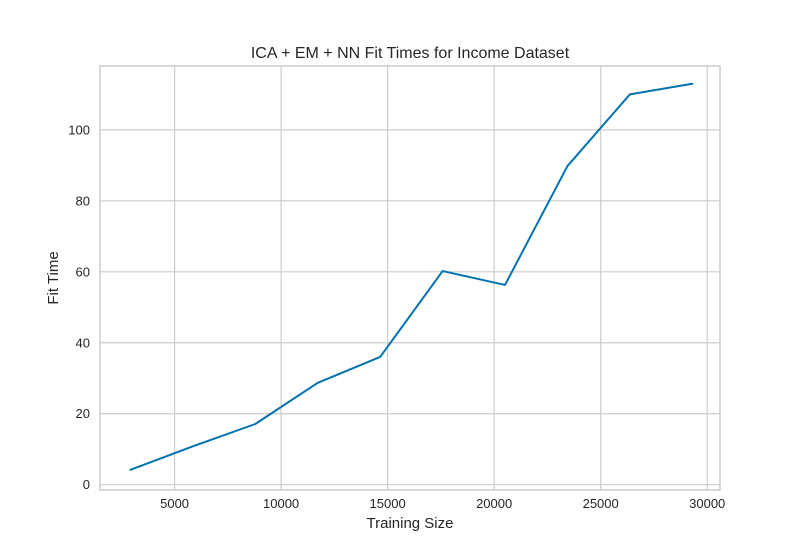  Describe the element at coordinates (53, 277) in the screenshot. I see `y-axis-label: Fit Time` at that location.